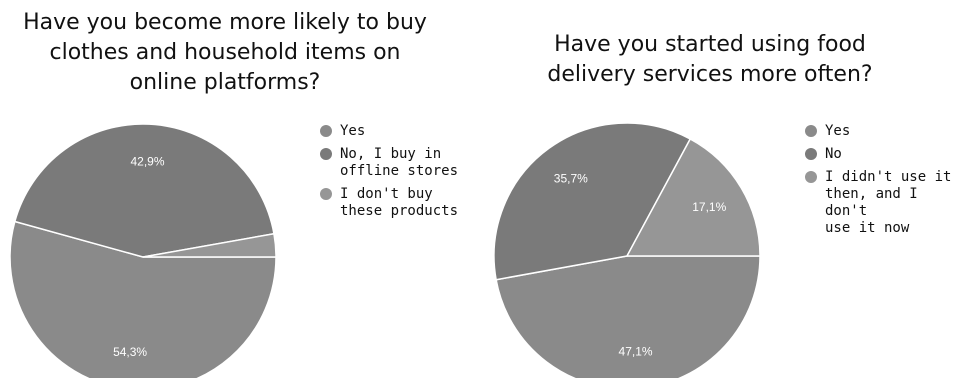 The height and width of the screenshot is (378, 963). I want to click on legend-label: No, so click(833, 154).